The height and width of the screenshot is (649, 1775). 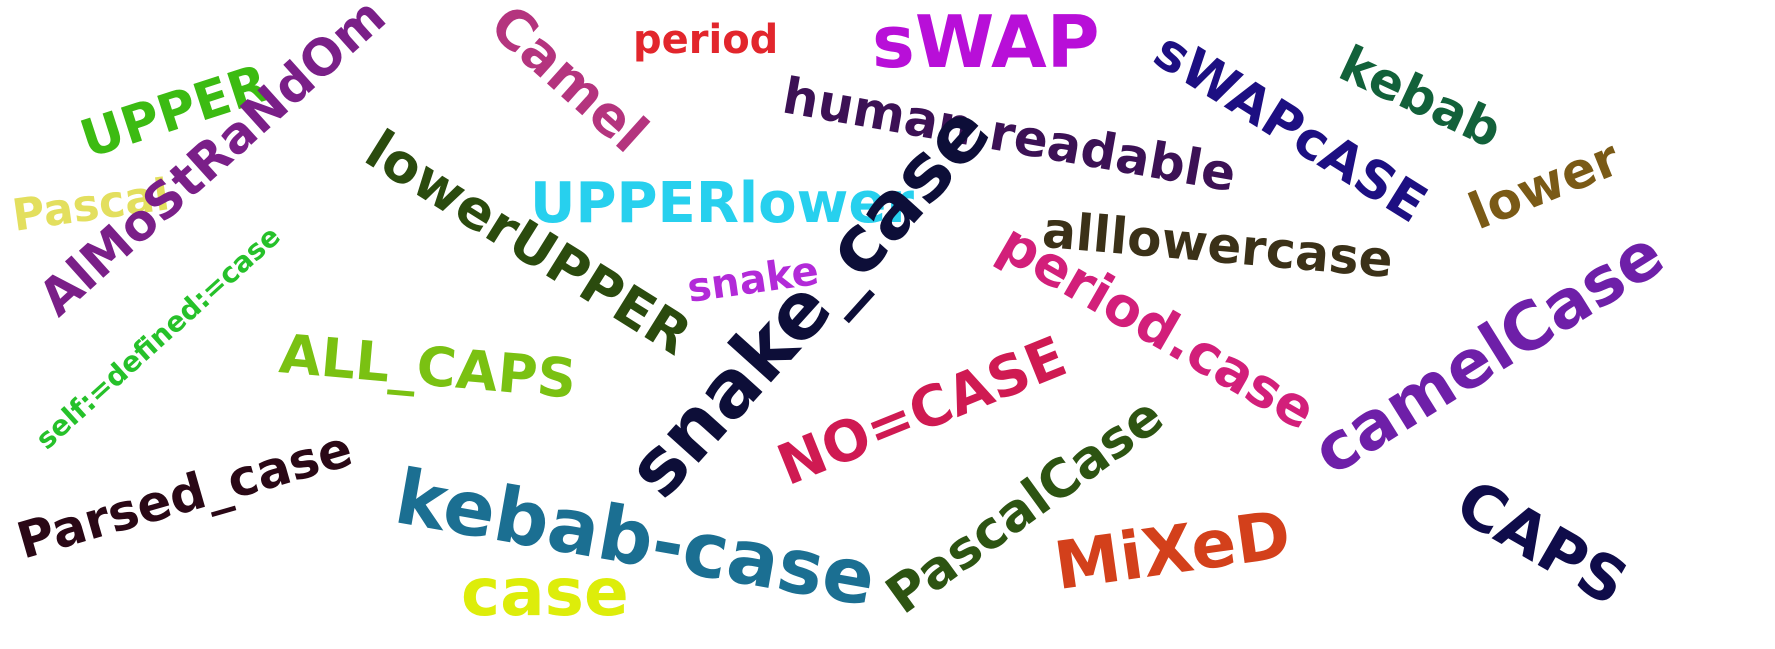 What do you see at coordinates (569, 82) in the screenshot?
I see `word-camel: Camel` at bounding box center [569, 82].